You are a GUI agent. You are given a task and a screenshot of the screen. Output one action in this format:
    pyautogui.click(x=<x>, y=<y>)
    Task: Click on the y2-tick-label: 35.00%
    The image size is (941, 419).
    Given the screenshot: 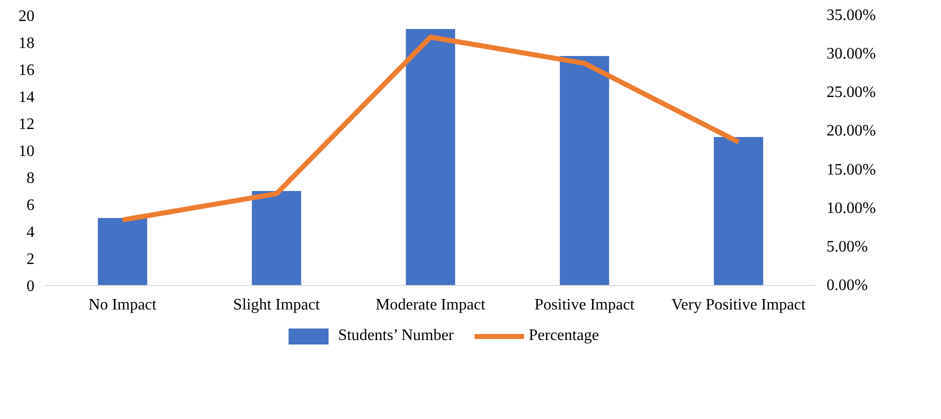 What is the action you would take?
    pyautogui.click(x=851, y=15)
    